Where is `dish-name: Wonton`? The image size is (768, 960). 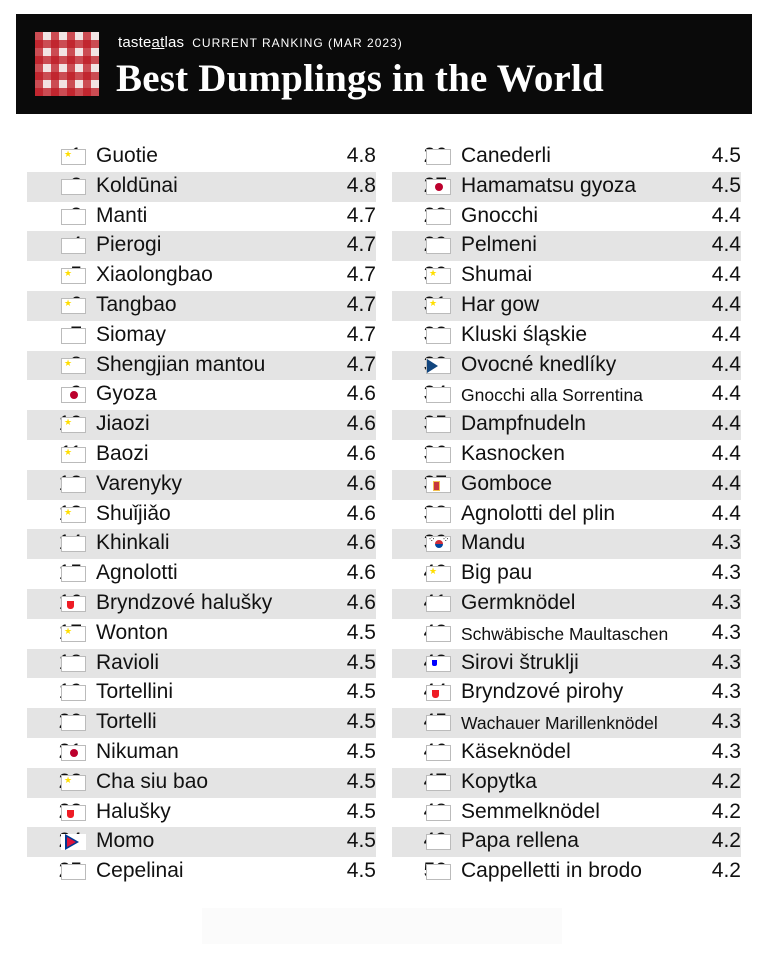
dish-name: Wonton is located at coordinates (132, 632).